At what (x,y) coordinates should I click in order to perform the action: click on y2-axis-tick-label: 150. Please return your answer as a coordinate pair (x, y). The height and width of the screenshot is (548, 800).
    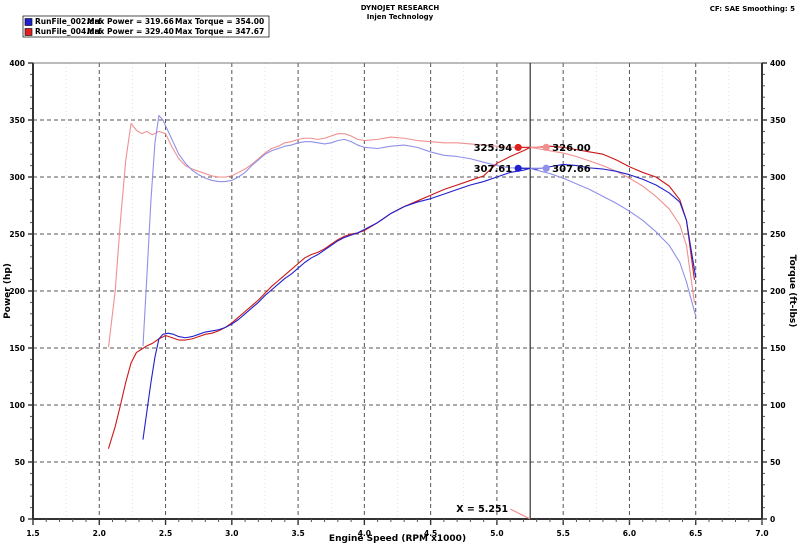
    Looking at the image, I should click on (778, 348).